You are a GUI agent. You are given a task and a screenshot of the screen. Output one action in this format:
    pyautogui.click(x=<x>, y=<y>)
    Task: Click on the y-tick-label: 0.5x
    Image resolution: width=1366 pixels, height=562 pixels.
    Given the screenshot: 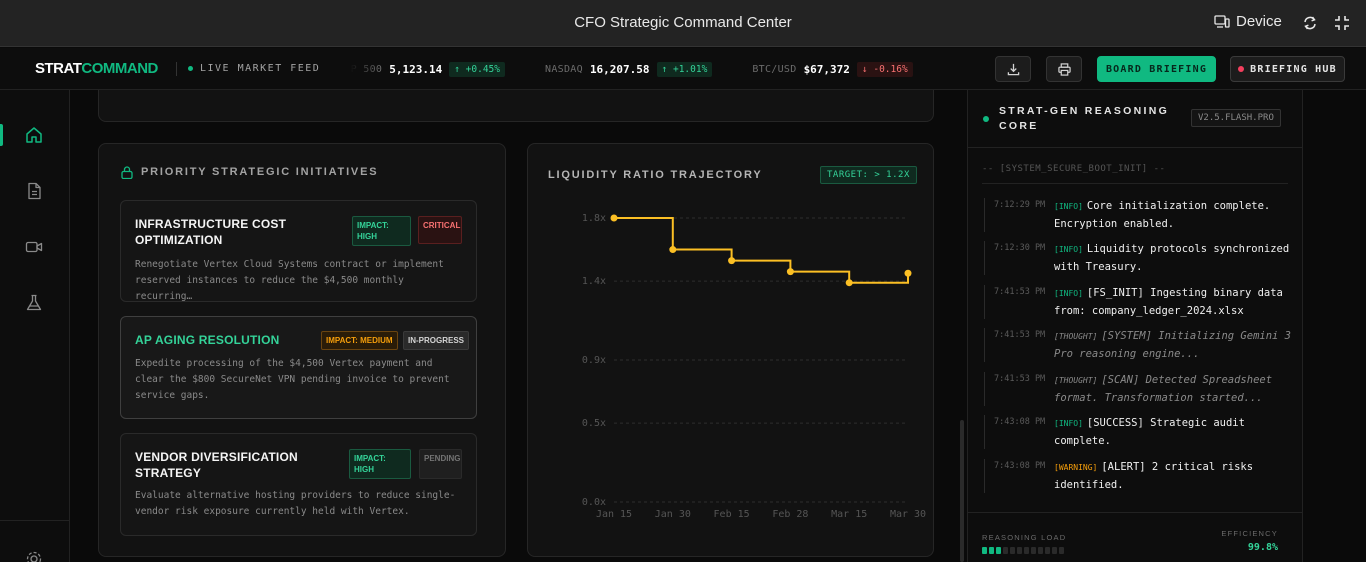 What is the action you would take?
    pyautogui.click(x=594, y=423)
    